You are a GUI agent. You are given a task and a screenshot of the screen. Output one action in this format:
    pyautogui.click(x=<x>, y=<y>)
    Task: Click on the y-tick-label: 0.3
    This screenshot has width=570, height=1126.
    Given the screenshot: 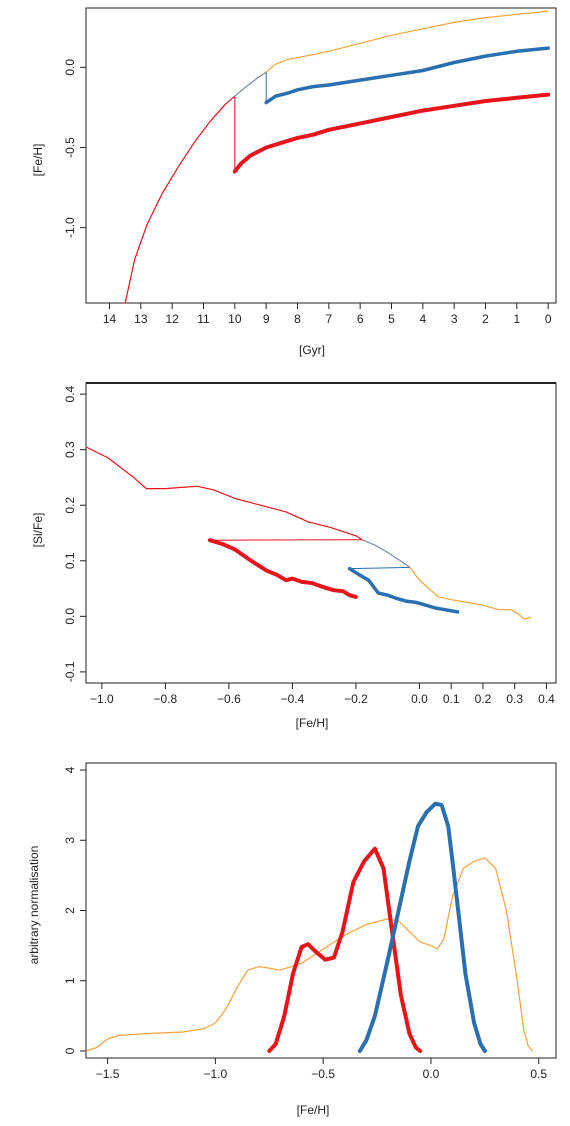 What is the action you would take?
    pyautogui.click(x=70, y=449)
    